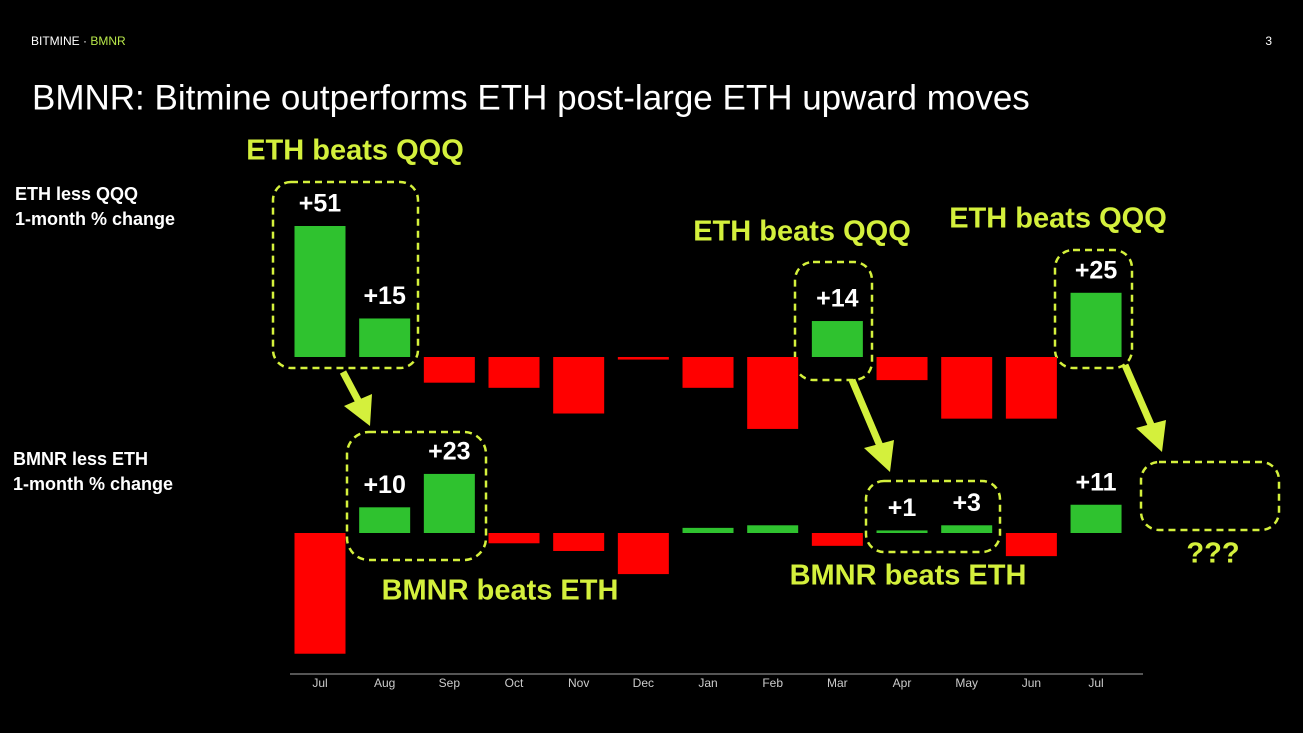 The width and height of the screenshot is (1303, 733). What do you see at coordinates (76, 194) in the screenshot?
I see `y-label: ETH less QQQ` at bounding box center [76, 194].